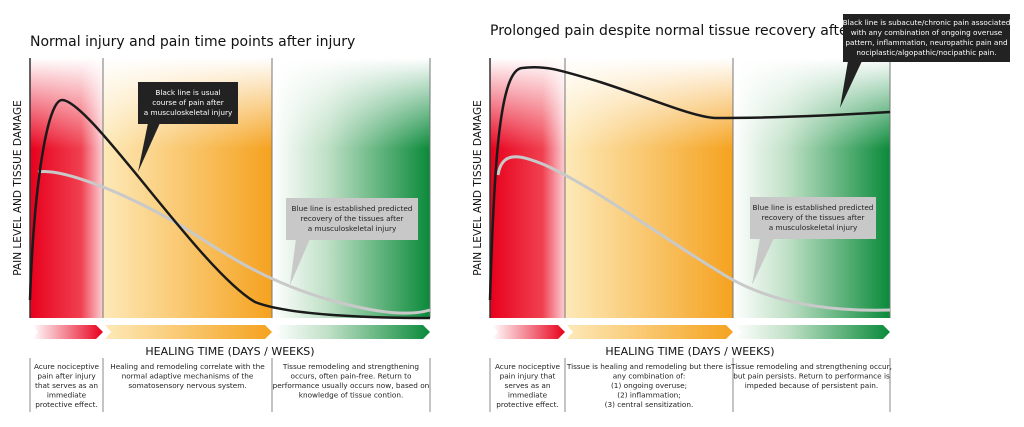  Describe the element at coordinates (528, 376) in the screenshot. I see `phase-description: pain injury that` at that location.